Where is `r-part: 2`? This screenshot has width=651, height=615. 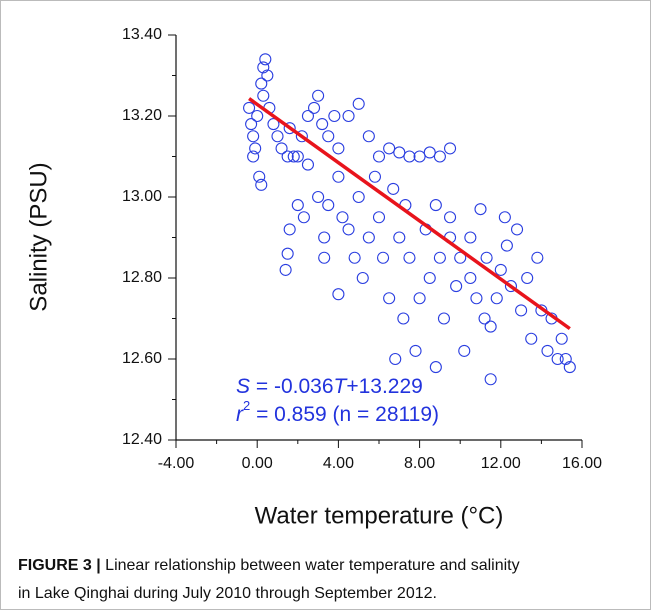 r-part: 2 is located at coordinates (246, 405).